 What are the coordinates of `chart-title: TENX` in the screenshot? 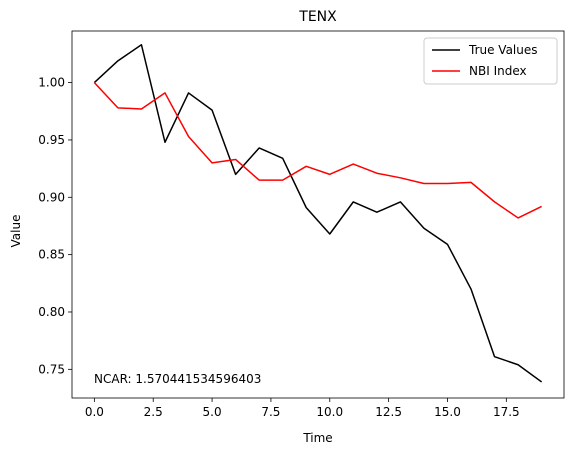 It's located at (317, 17).